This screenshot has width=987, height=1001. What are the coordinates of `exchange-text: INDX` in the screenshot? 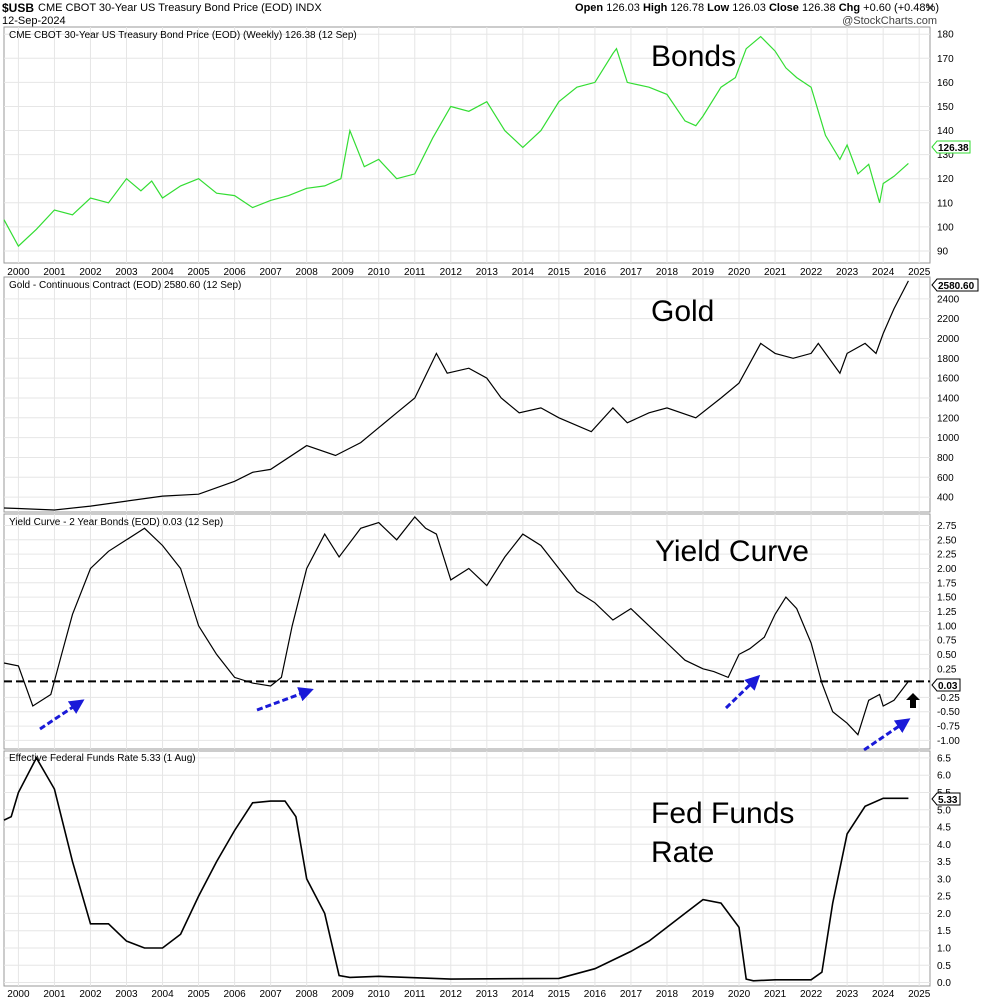 It's located at (308, 8).